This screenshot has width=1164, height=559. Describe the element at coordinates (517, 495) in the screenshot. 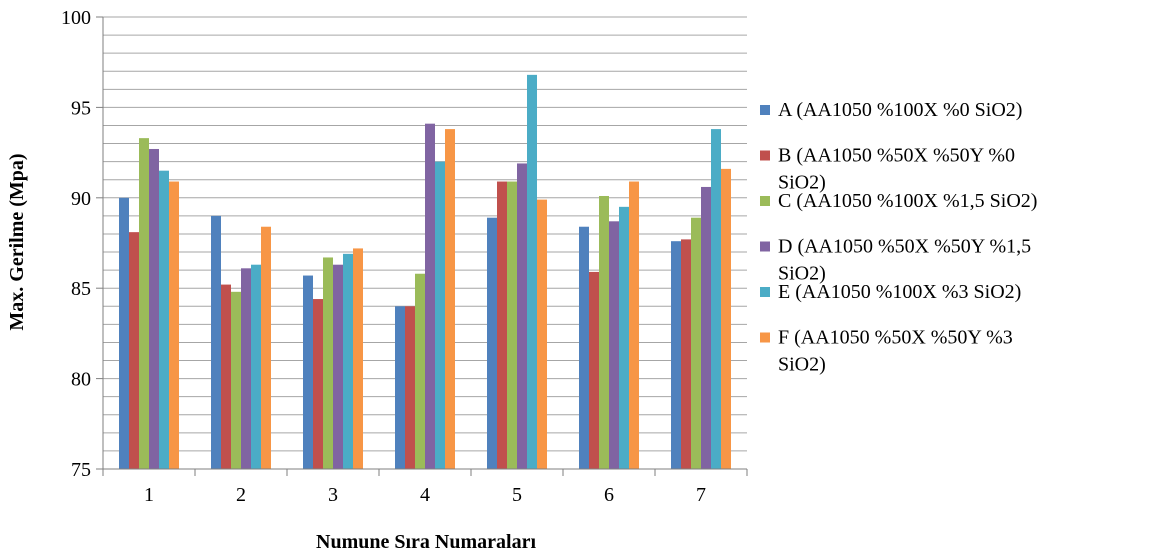

I see `x-tick-label: 5` at that location.